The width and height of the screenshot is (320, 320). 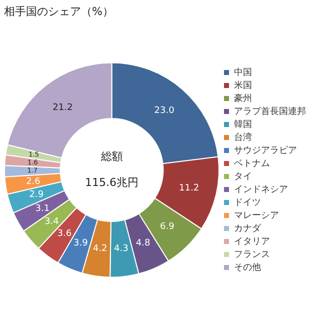 I want to click on data-label: 3.6, so click(x=64, y=234).